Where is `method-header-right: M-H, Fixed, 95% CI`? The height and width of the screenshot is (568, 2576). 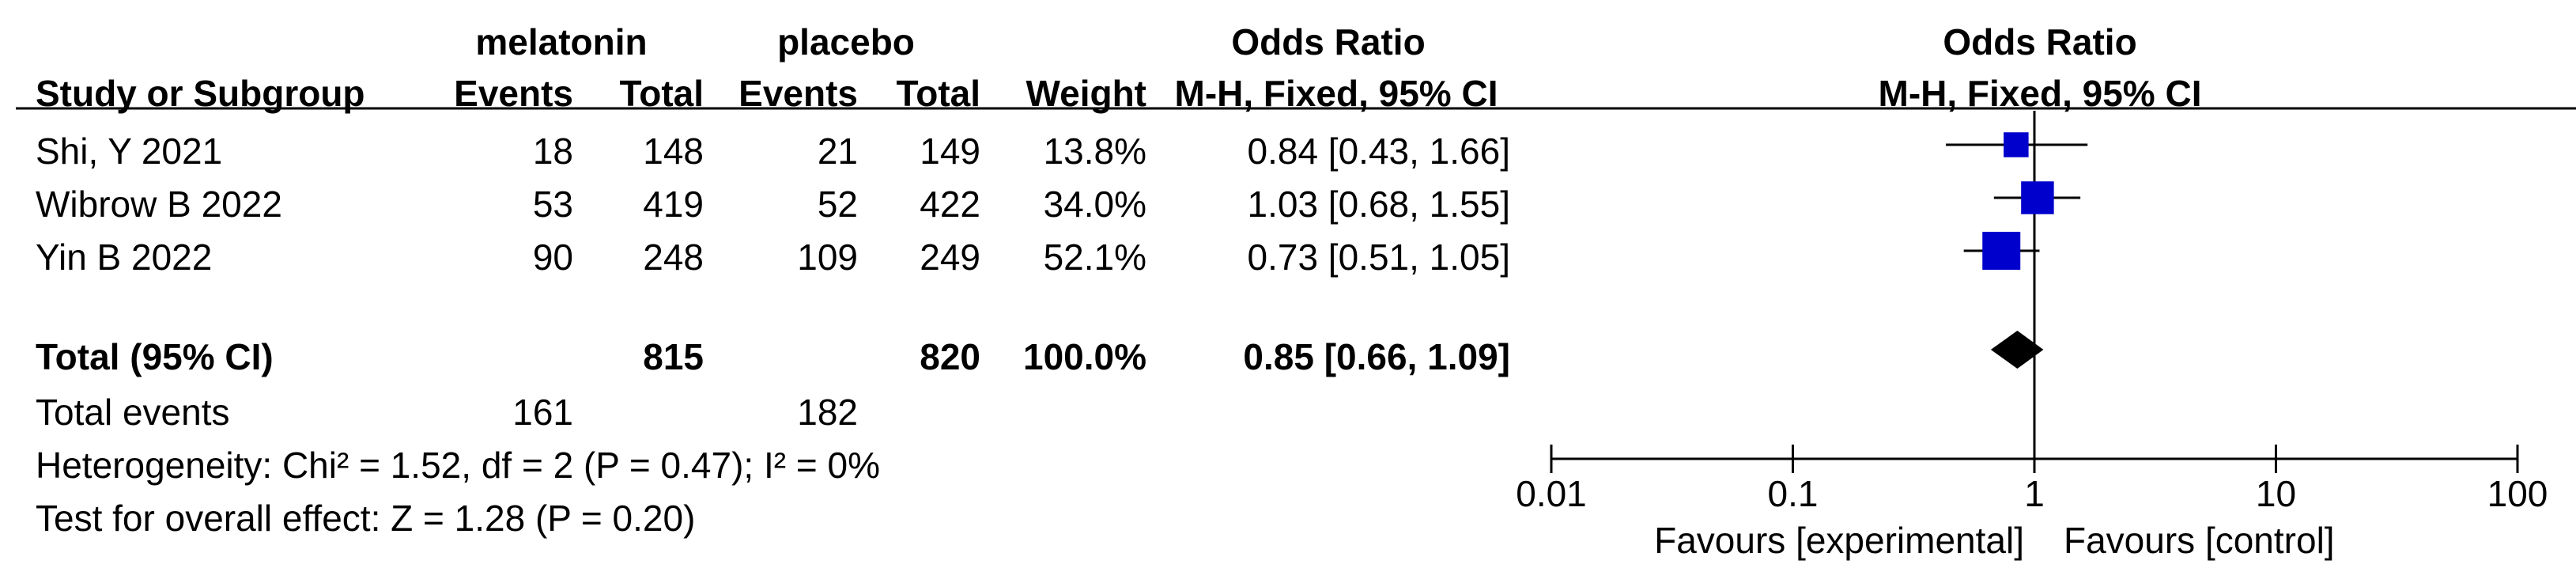
method-header-right: M-H, Fixed, 95% CI is located at coordinates (2040, 93).